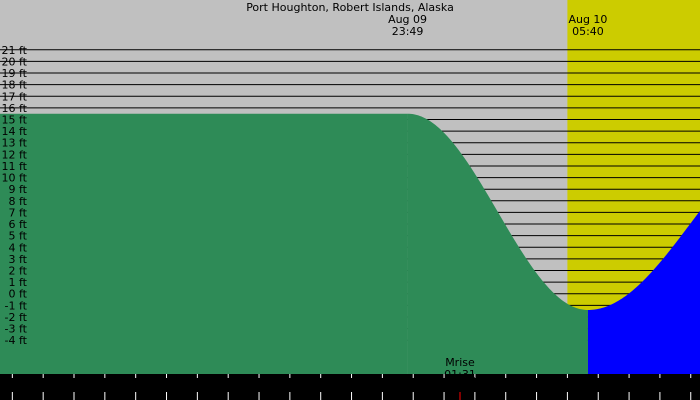 The height and width of the screenshot is (400, 700). Describe the element at coordinates (15, 166) in the screenshot. I see `y-tick-label: 11 ft` at that location.